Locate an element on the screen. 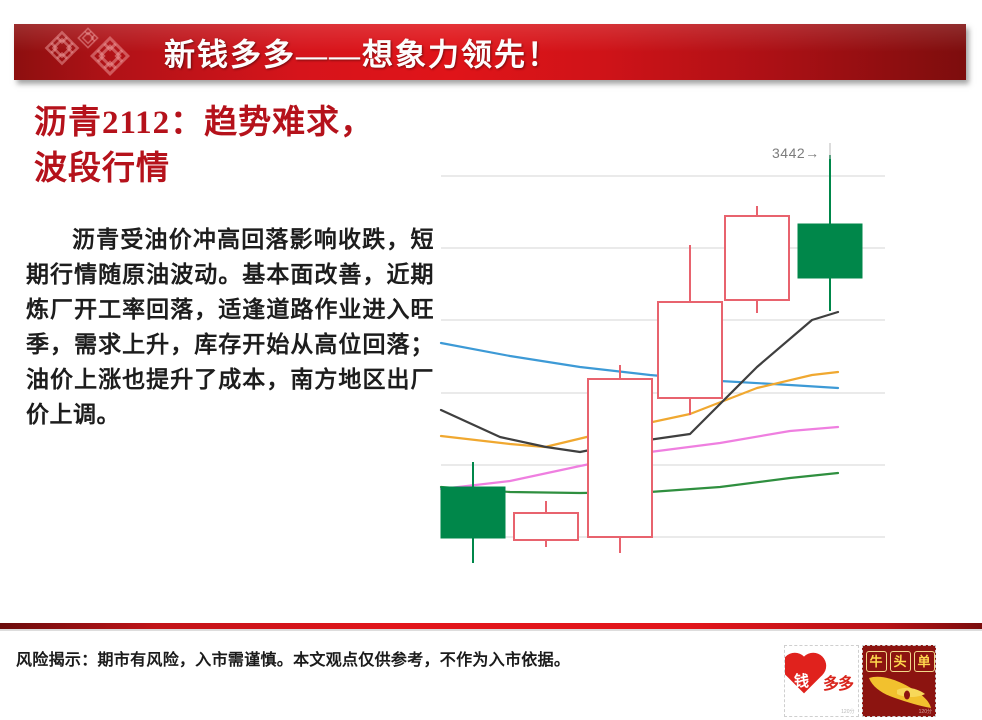 The width and height of the screenshot is (982, 720). disclaimer-text: 风险揭示：期市有风险，入市需谨慎。本文观点仅供参考，不作为入市依据。 is located at coordinates (293, 660).